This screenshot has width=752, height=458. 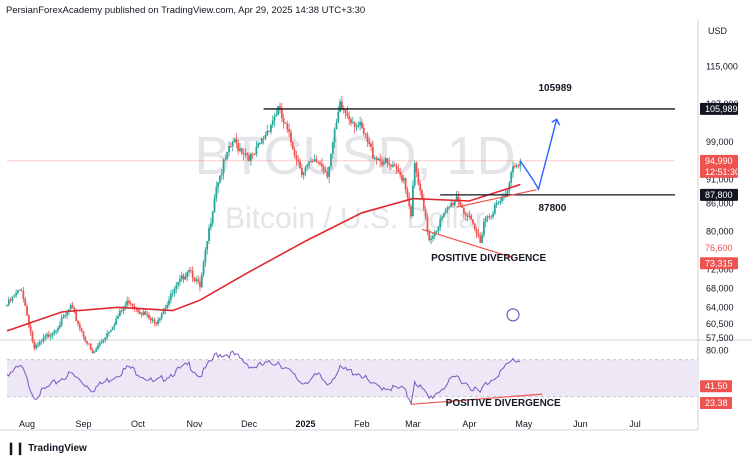 I want to click on price-label-text: 105,989, so click(x=721, y=109).